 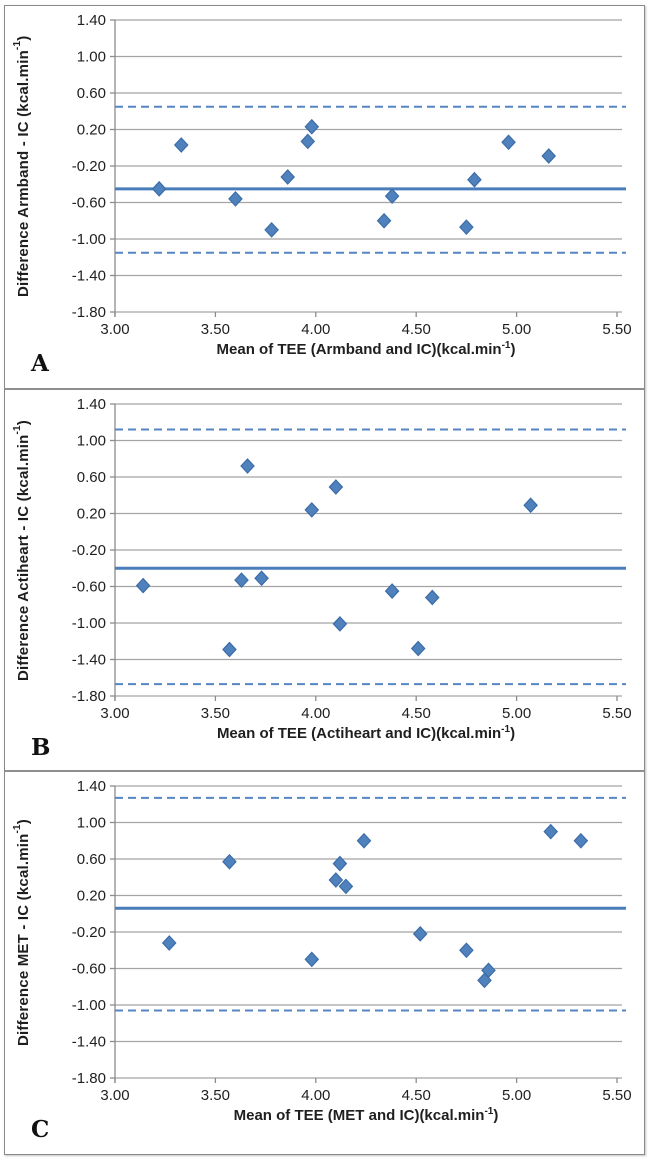 I want to click on panel-letter-a: A, so click(x=40, y=363).